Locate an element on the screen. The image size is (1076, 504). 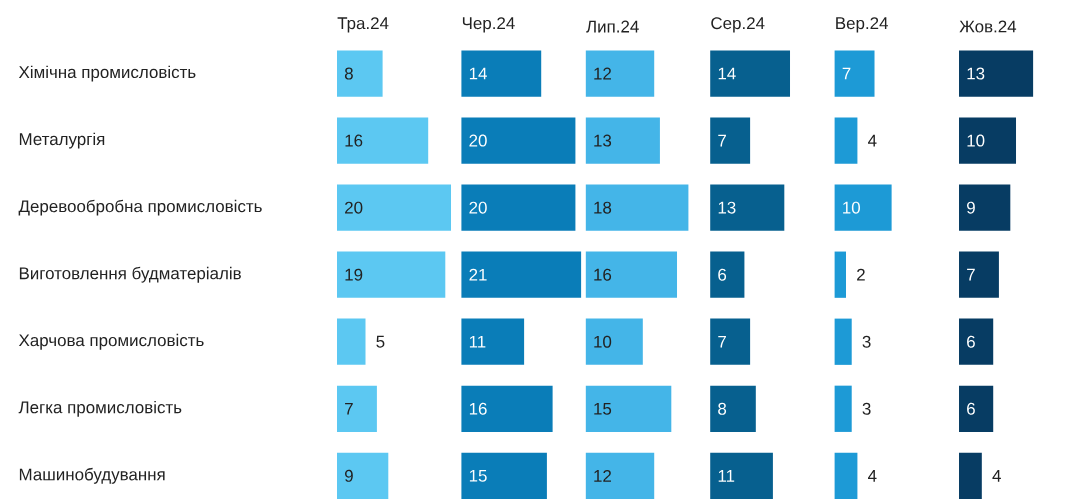
chart-title: Жов.24 is located at coordinates (988, 26).